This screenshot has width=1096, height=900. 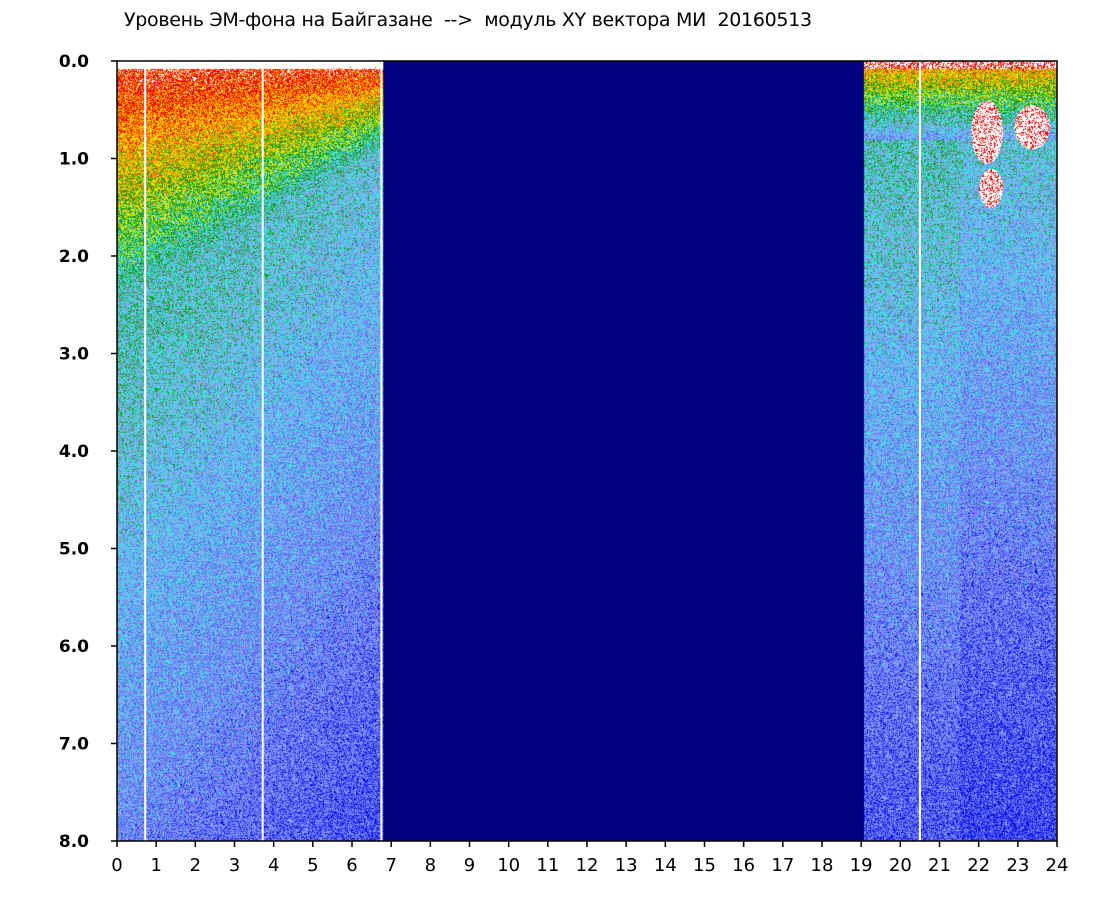 I want to click on x-tick-label-11: 11, so click(x=547, y=865).